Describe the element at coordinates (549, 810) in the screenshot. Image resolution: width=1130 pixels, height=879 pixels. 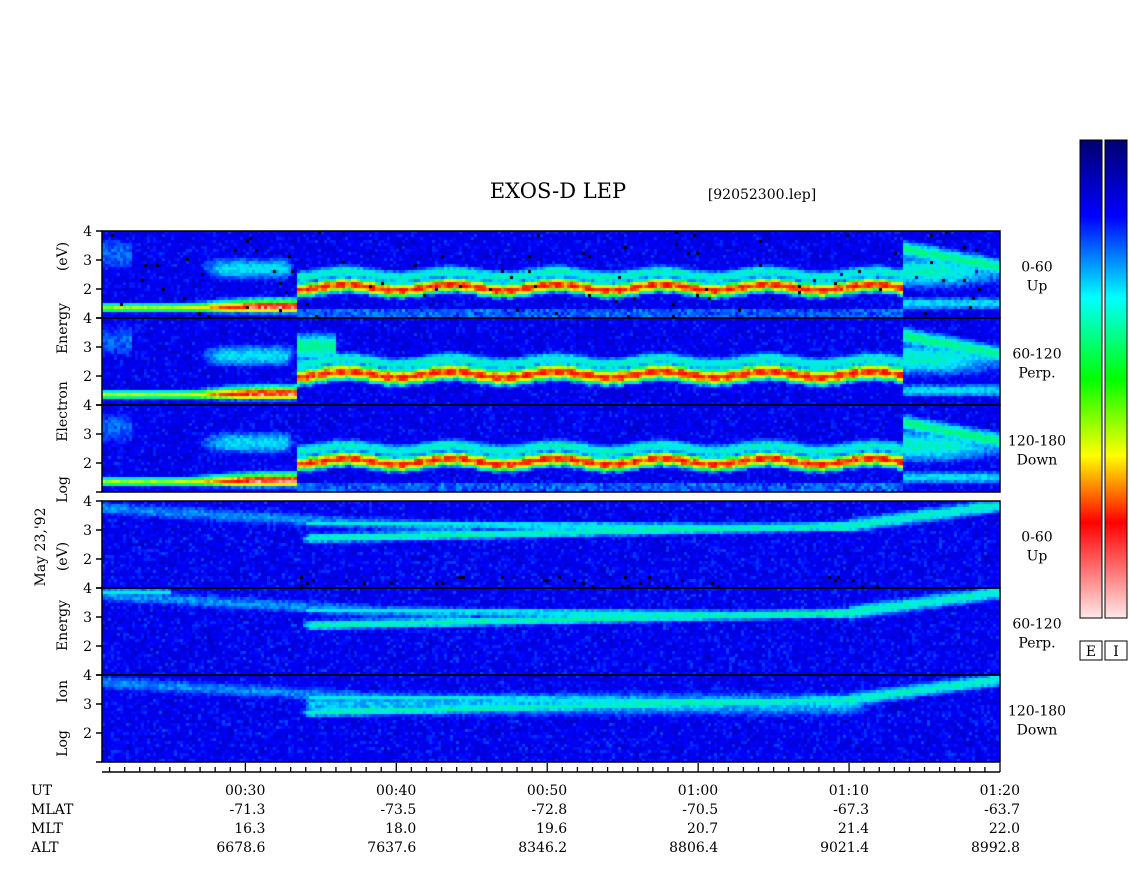
I see `x-row-value-mlat: -72.8` at that location.